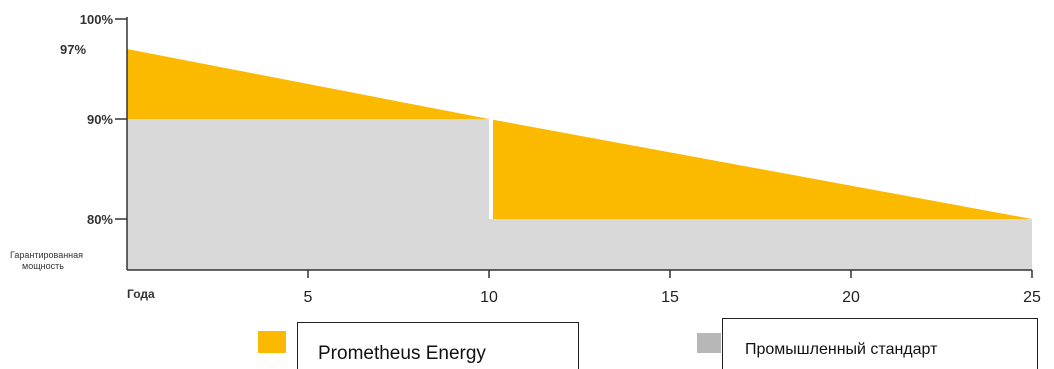 The height and width of the screenshot is (369, 1054). Describe the element at coordinates (46, 255) in the screenshot. I see `y-axis-label-line-1: Гарантированная` at that location.